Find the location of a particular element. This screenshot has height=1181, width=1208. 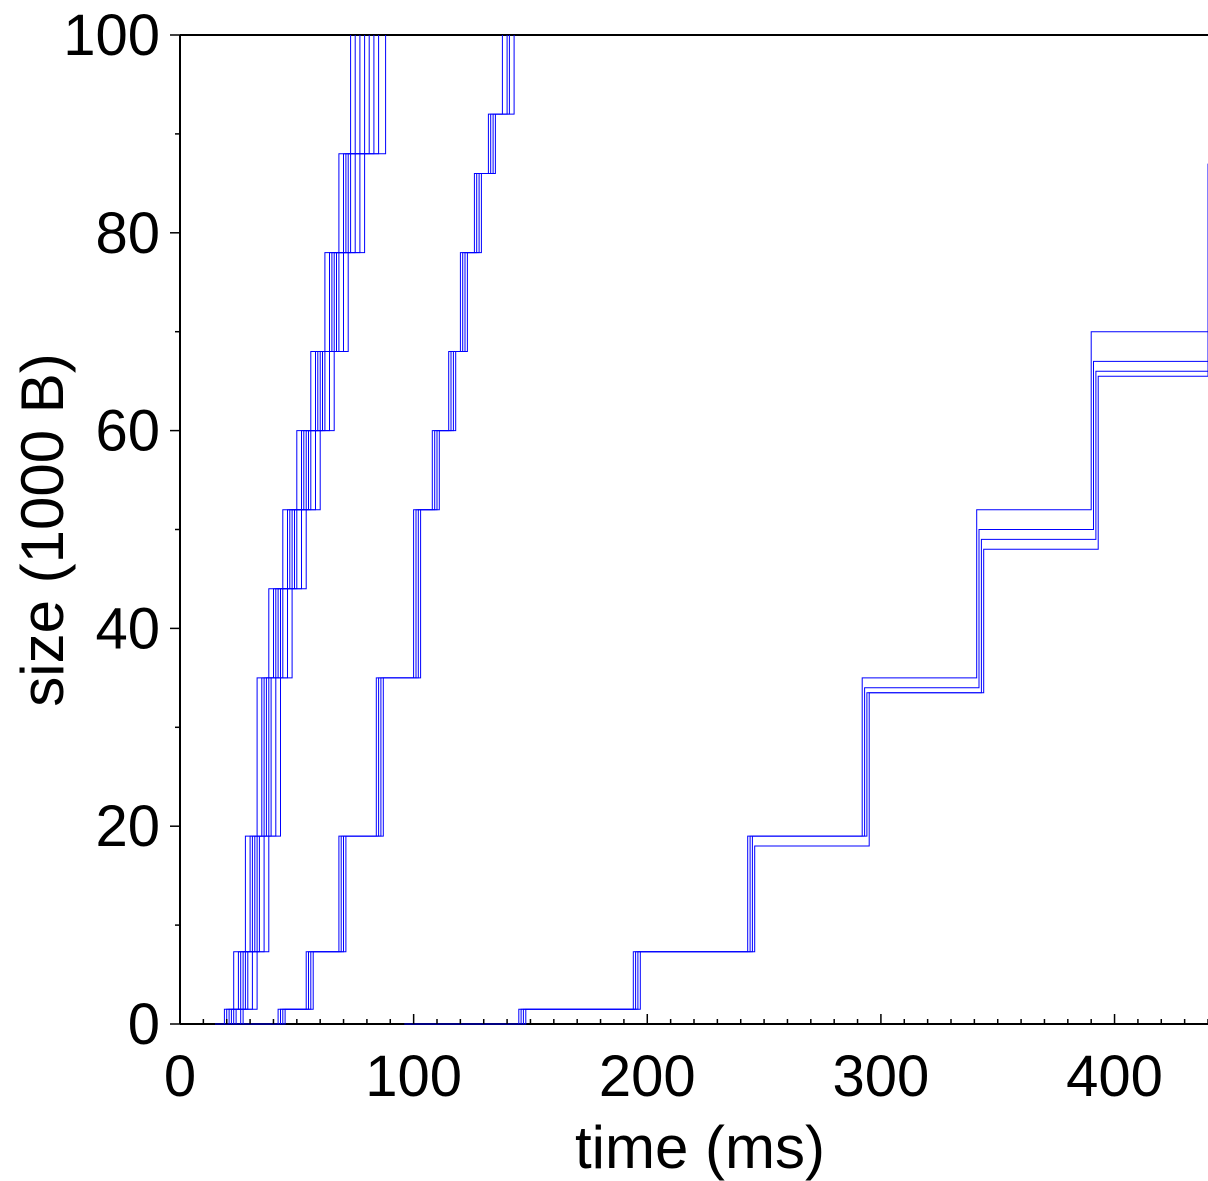

x-tick-label: 300 is located at coordinates (881, 1076).